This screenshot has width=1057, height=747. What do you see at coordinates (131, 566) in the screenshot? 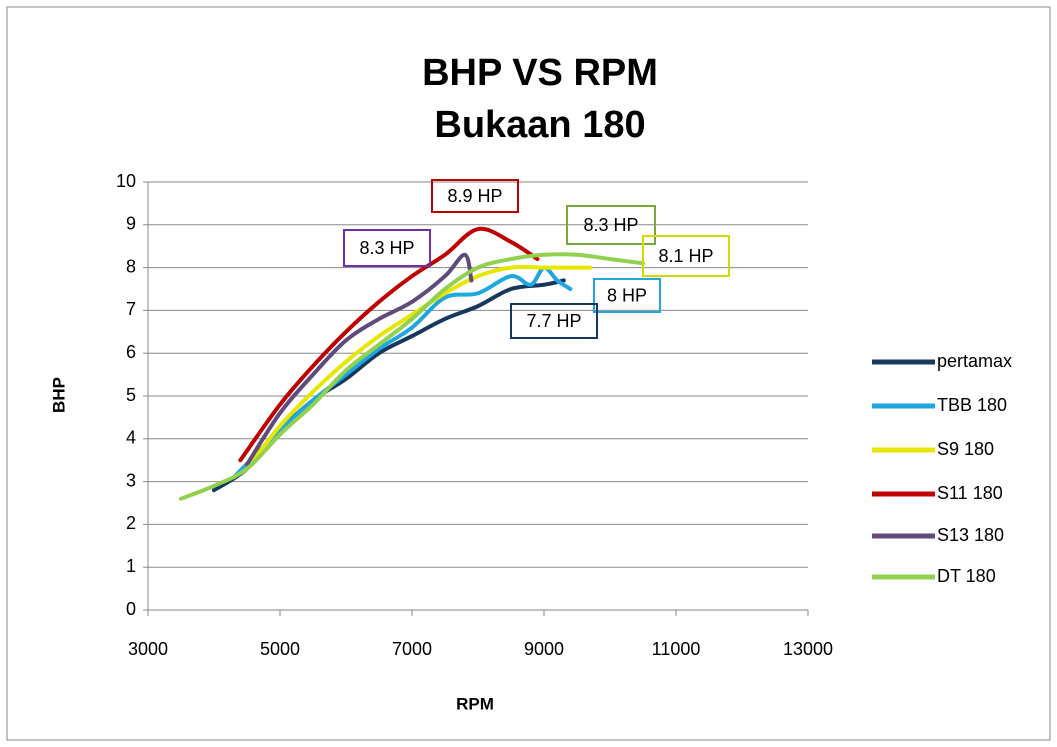
I see `y-tick-label: 1` at bounding box center [131, 566].